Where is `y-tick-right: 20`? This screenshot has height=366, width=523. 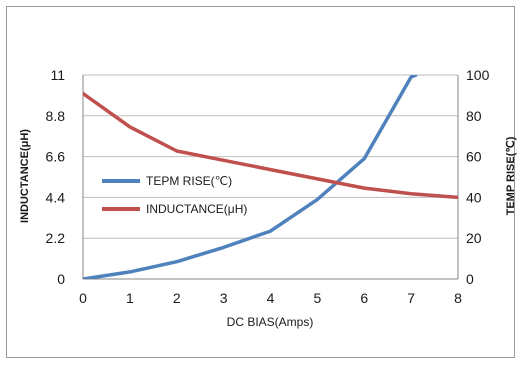 y-tick-right: 20 is located at coordinates (474, 238).